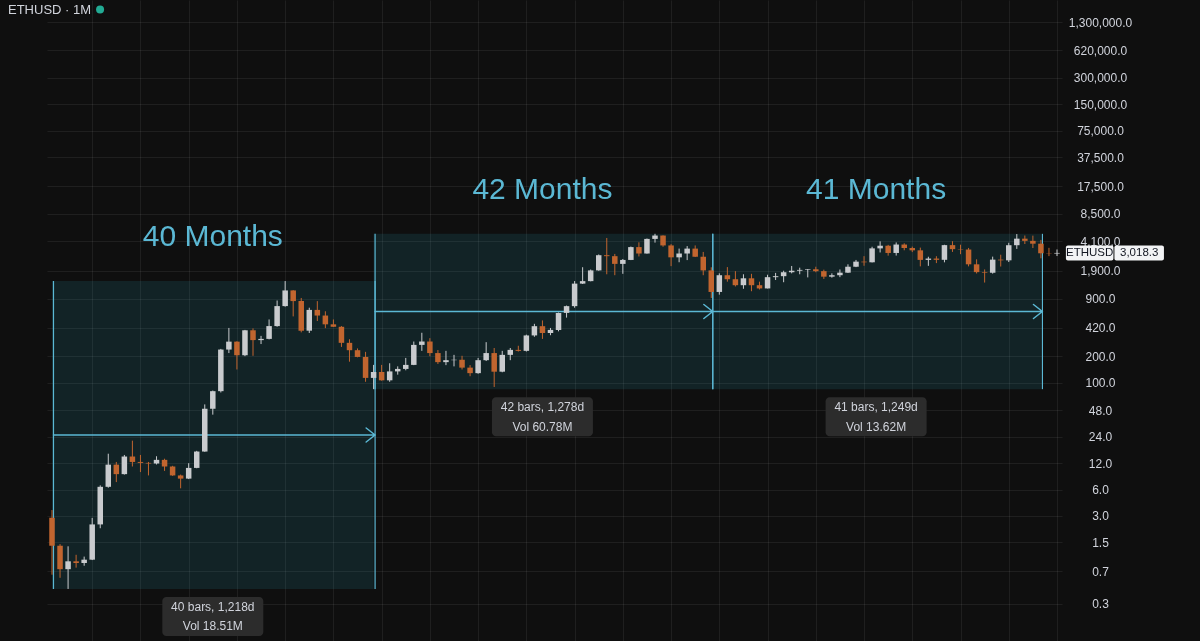 This screenshot has height=641, width=1200. I want to click on annotation: 41 bars, 1,249d, so click(876, 407).